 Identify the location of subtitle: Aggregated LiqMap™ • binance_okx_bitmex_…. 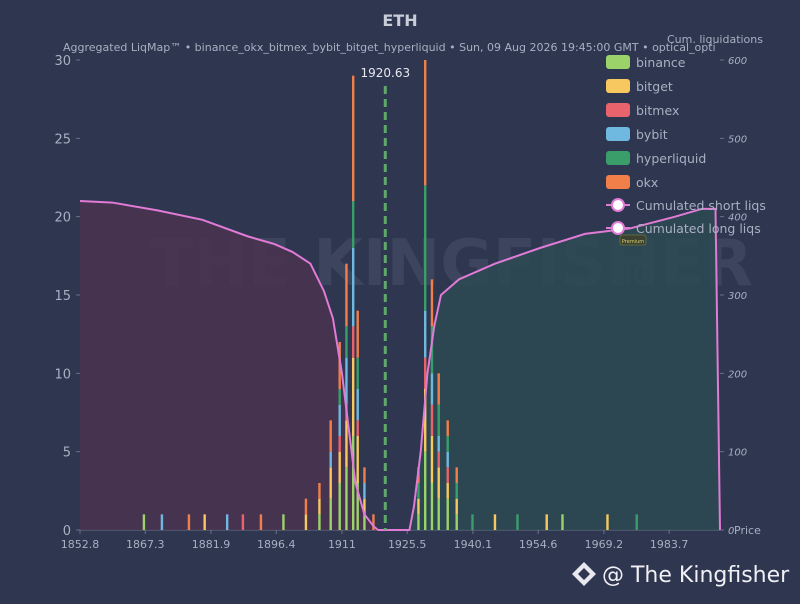
(389, 47).